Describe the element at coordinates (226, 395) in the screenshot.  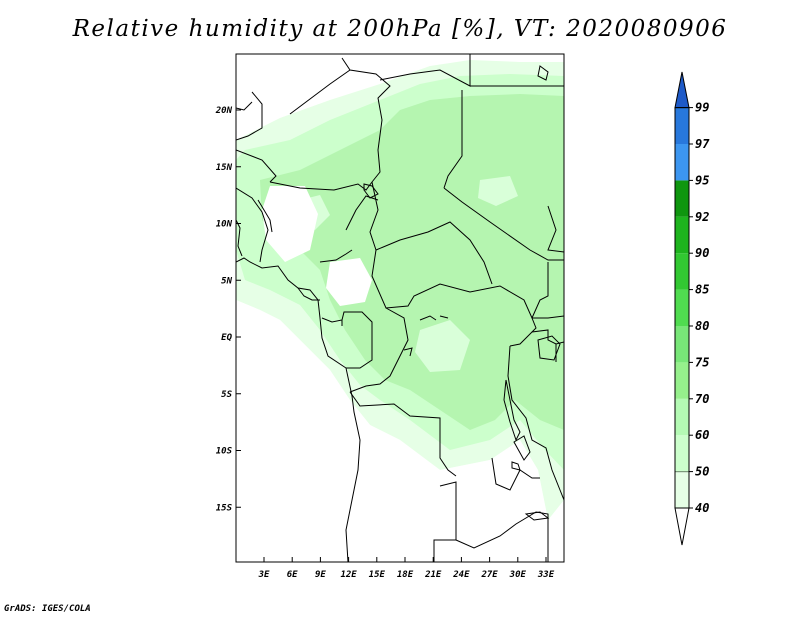
I see `lat-tick-label: 5S` at that location.